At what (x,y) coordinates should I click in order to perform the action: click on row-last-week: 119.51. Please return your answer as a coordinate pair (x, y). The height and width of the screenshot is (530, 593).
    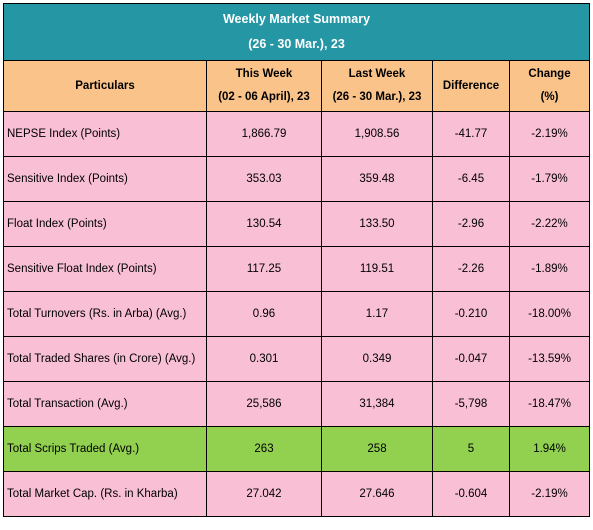
    Looking at the image, I should click on (377, 269).